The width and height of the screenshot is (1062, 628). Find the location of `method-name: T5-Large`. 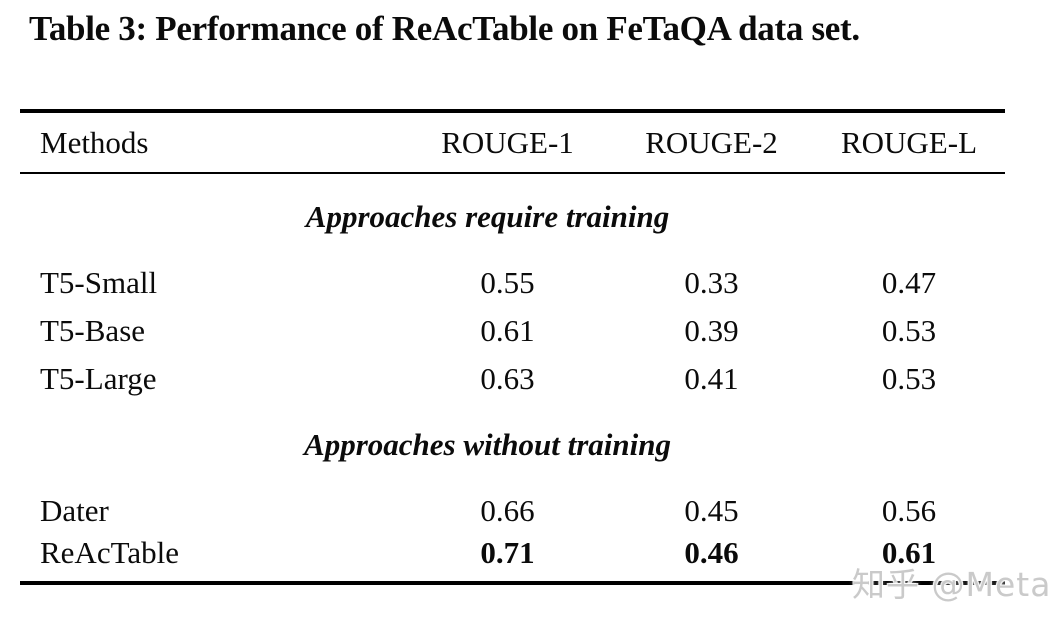

method-name: T5-Large is located at coordinates (98, 378).